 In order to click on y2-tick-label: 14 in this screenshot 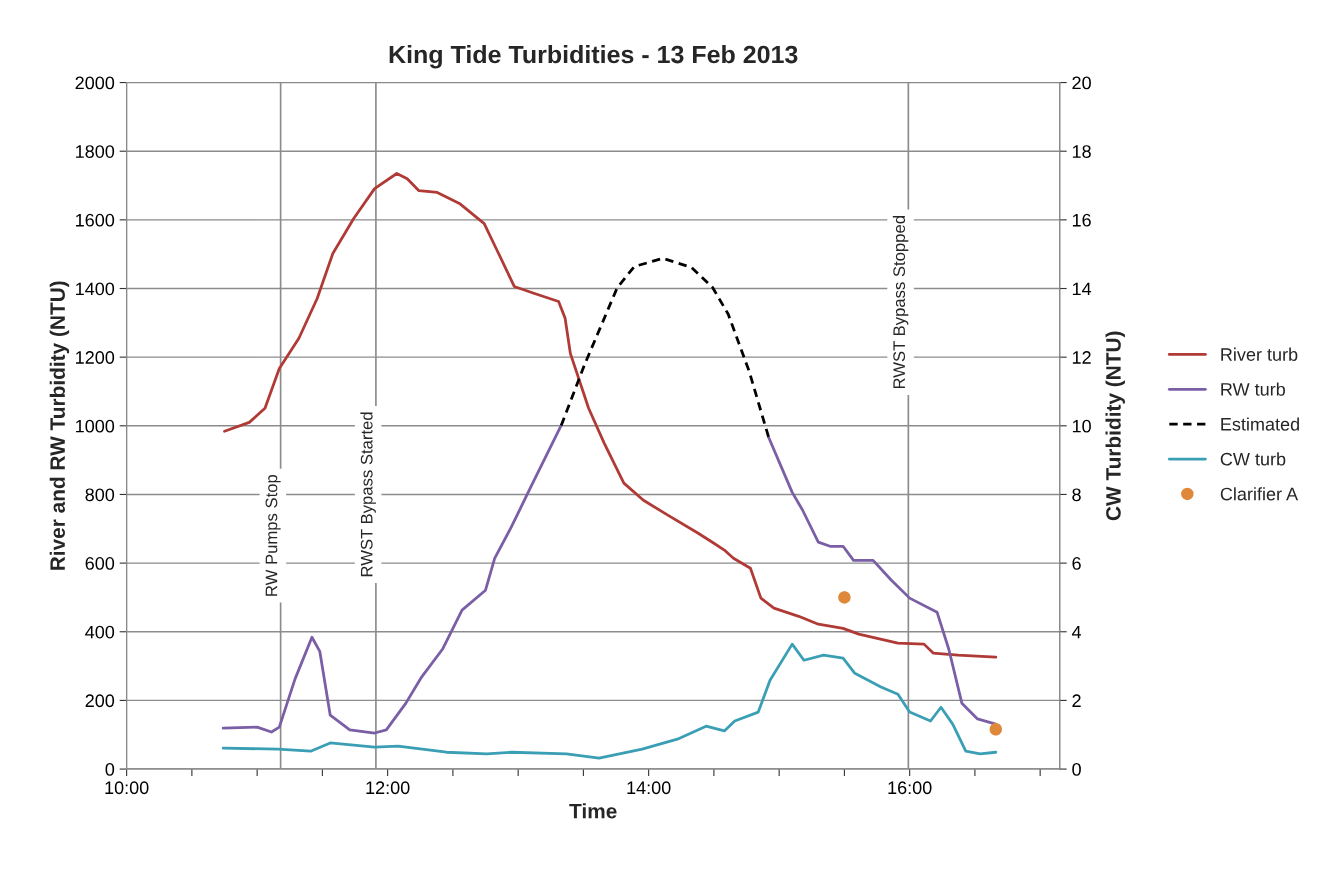, I will do `click(1082, 289)`.